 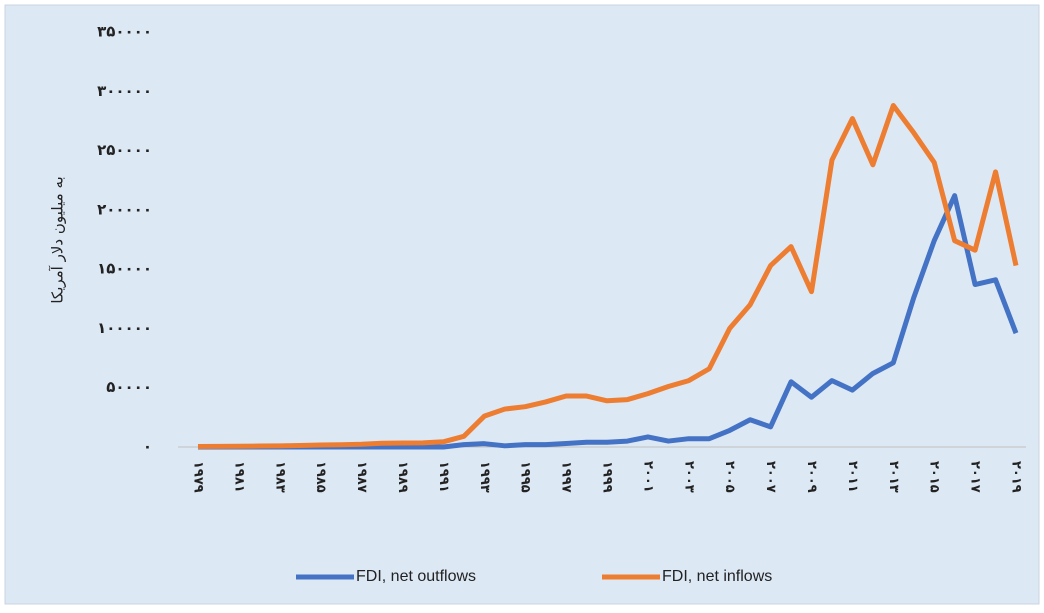 What do you see at coordinates (279, 477) in the screenshot?
I see `x-tick-label: ۱۹۸۳` at bounding box center [279, 477].